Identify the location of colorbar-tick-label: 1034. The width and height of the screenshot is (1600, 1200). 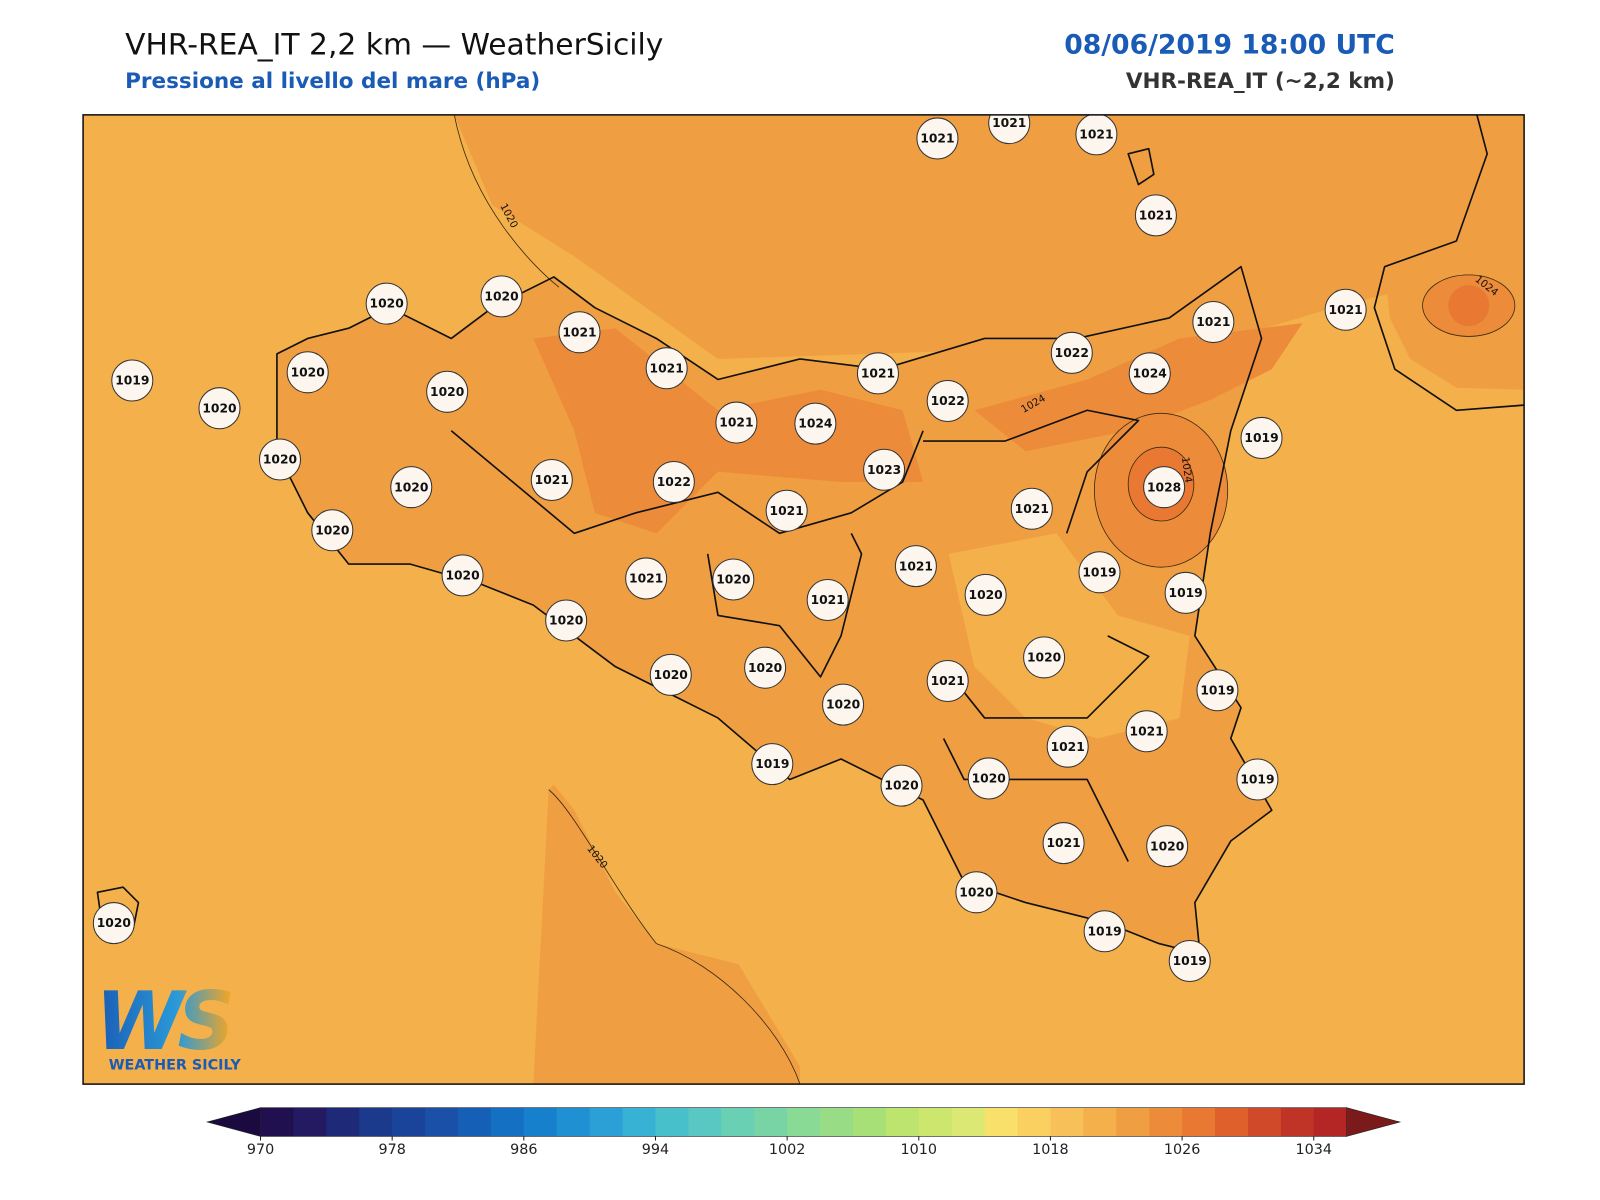
(1313, 1150).